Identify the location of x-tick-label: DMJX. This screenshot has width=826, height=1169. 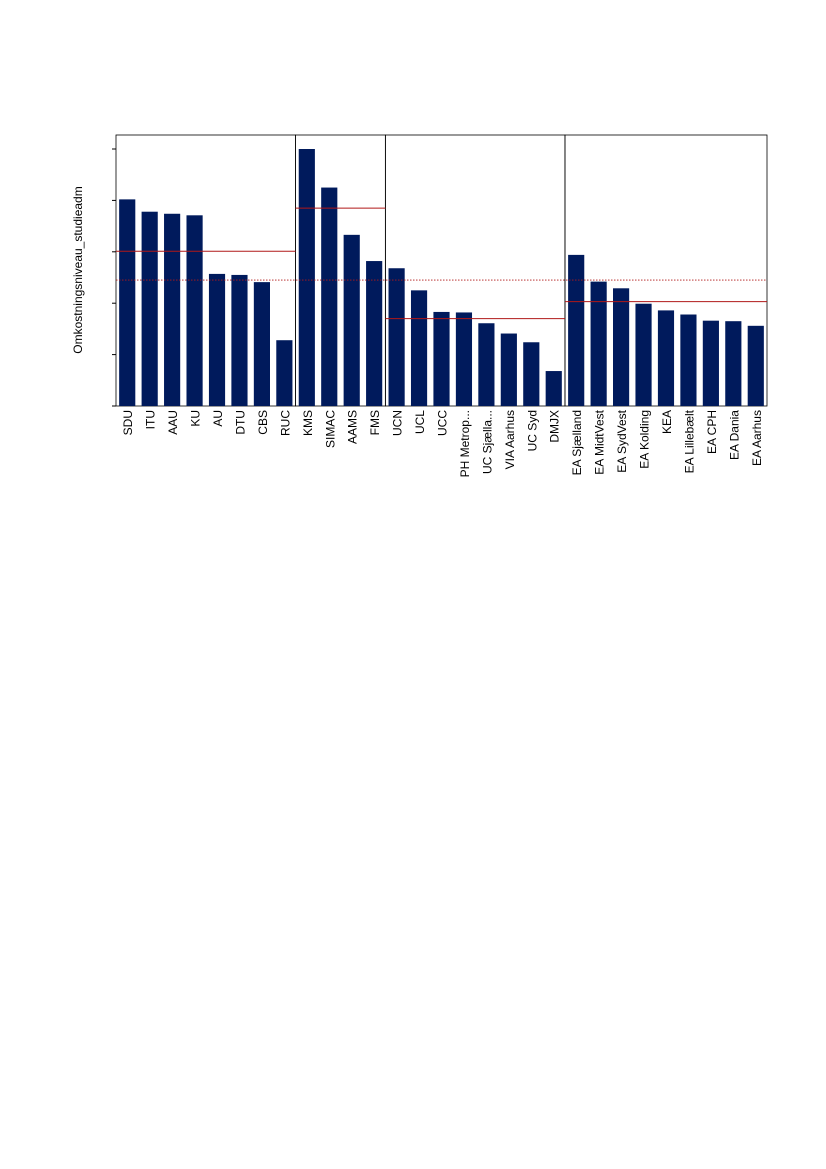
(555, 426).